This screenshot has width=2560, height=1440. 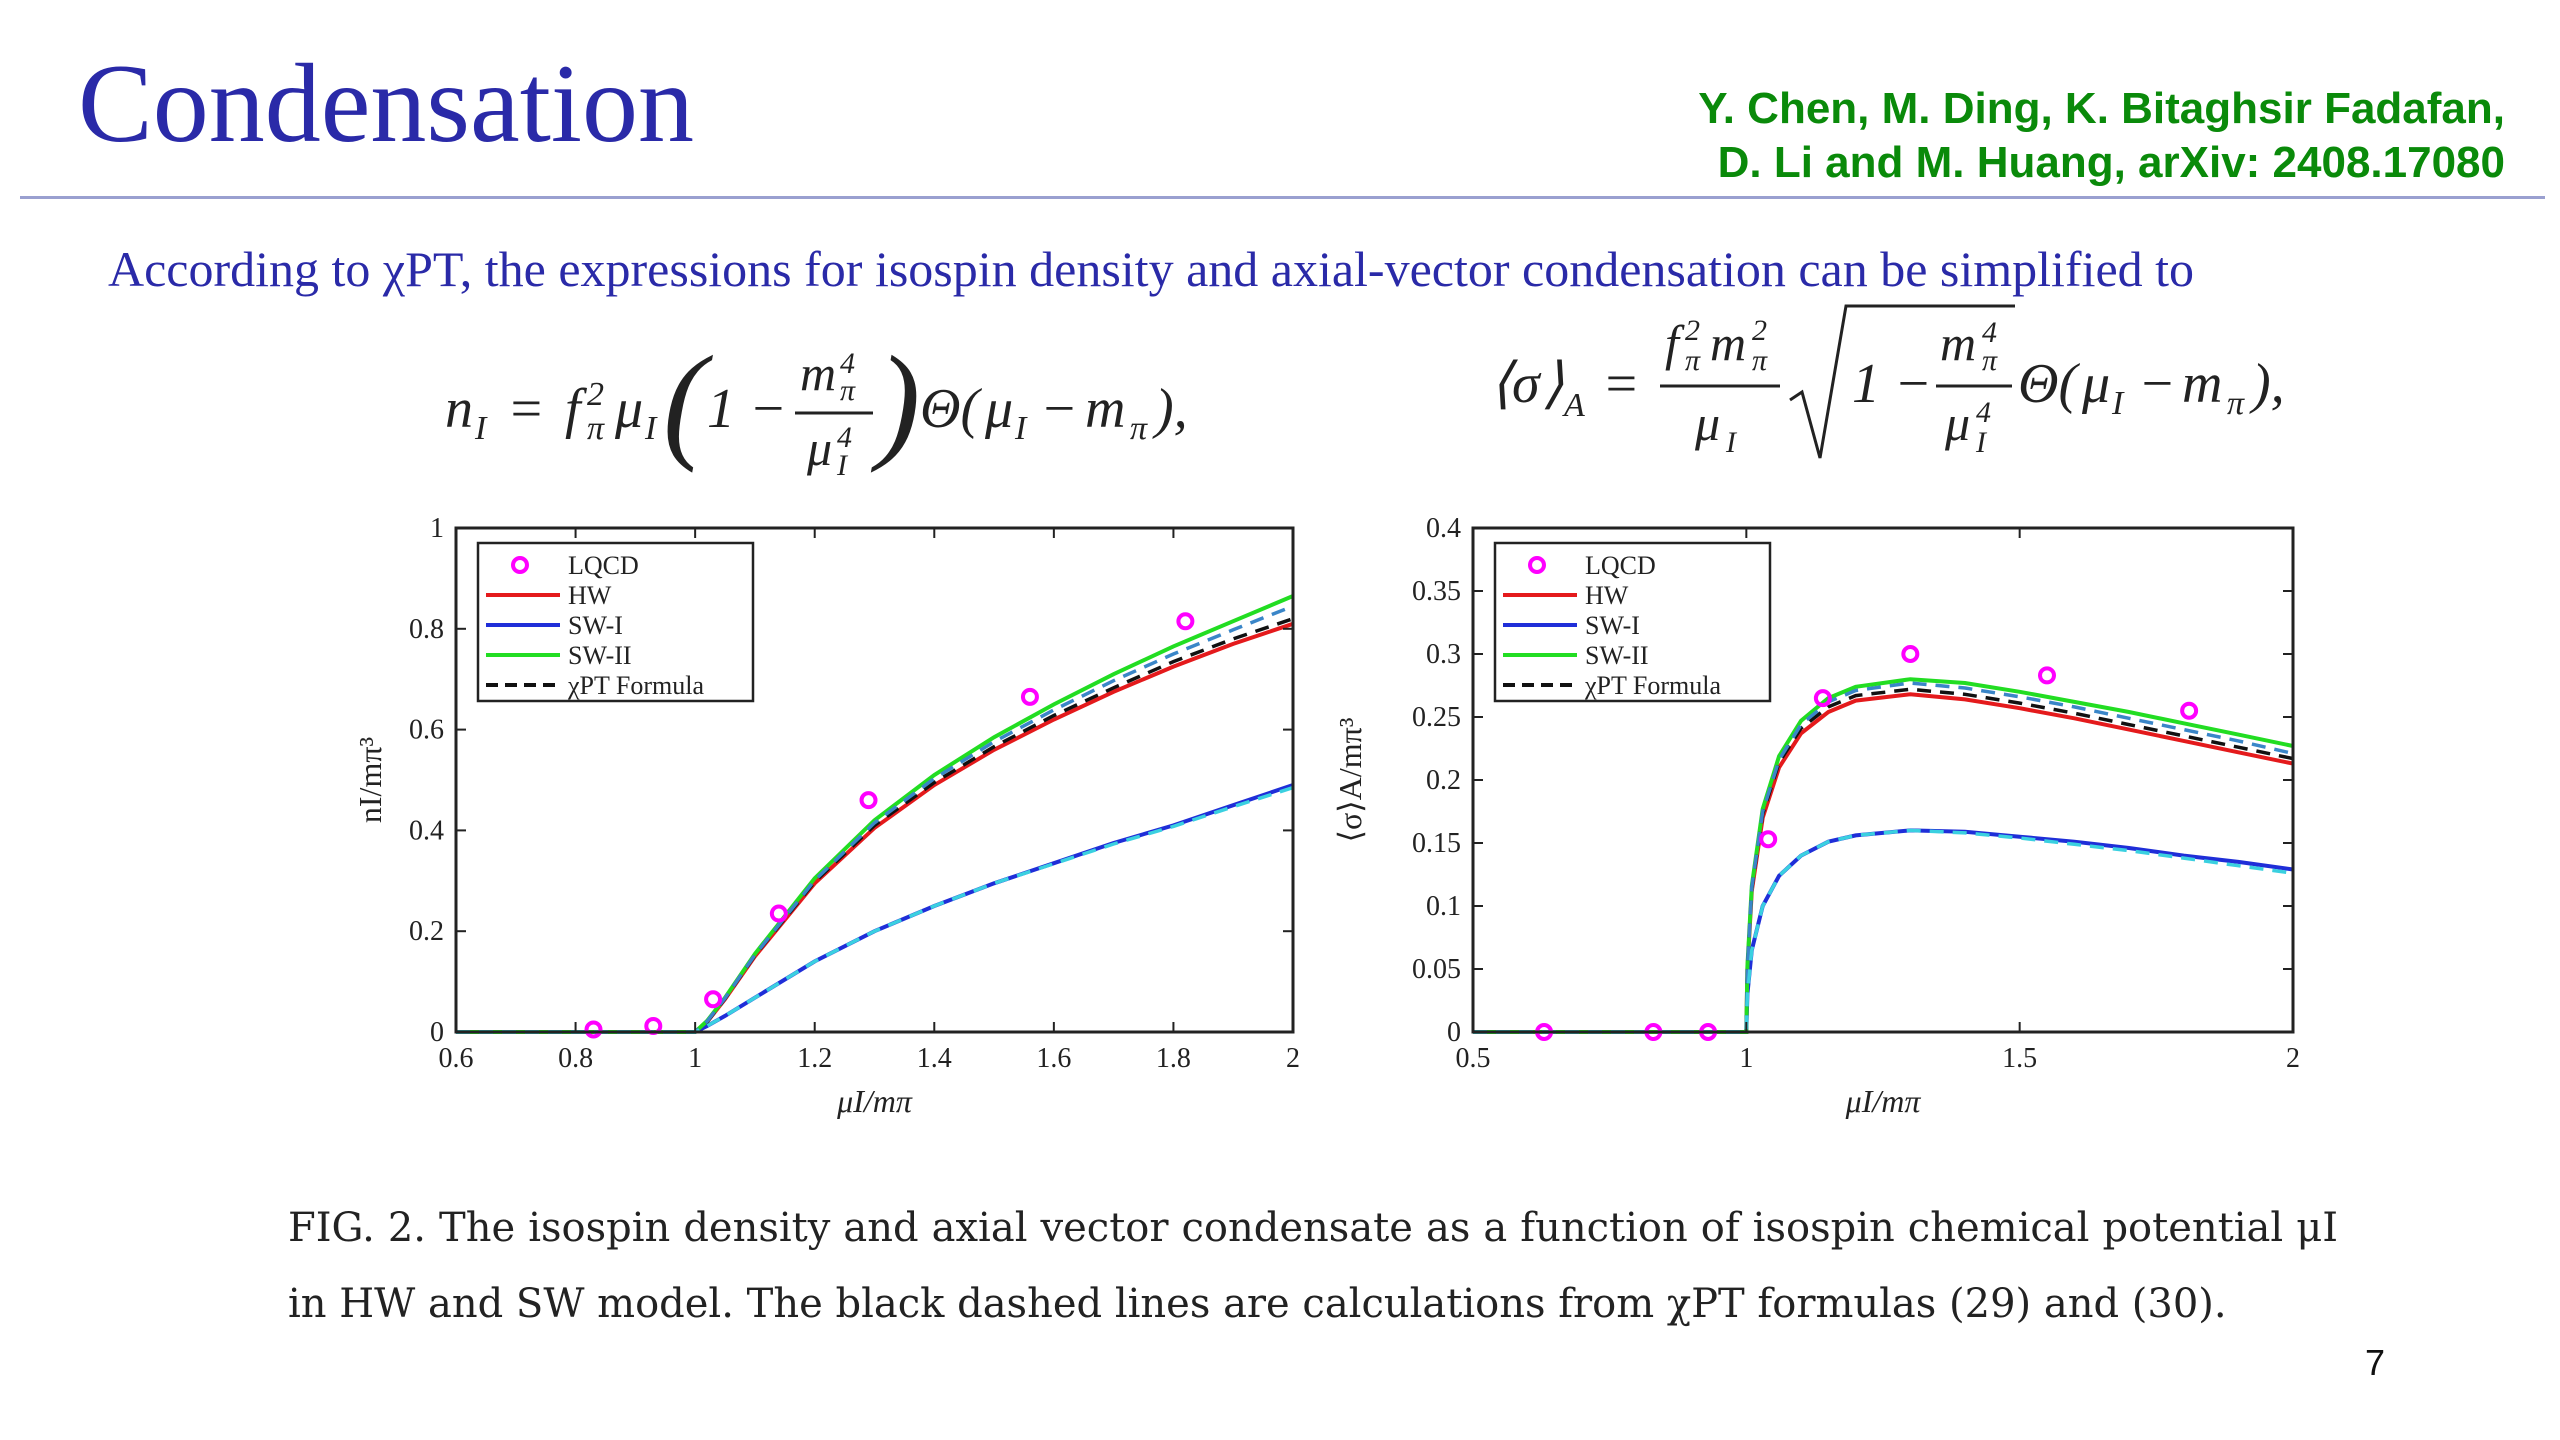 What do you see at coordinates (1620, 565) in the screenshot?
I see `legend-label: LQCD` at bounding box center [1620, 565].